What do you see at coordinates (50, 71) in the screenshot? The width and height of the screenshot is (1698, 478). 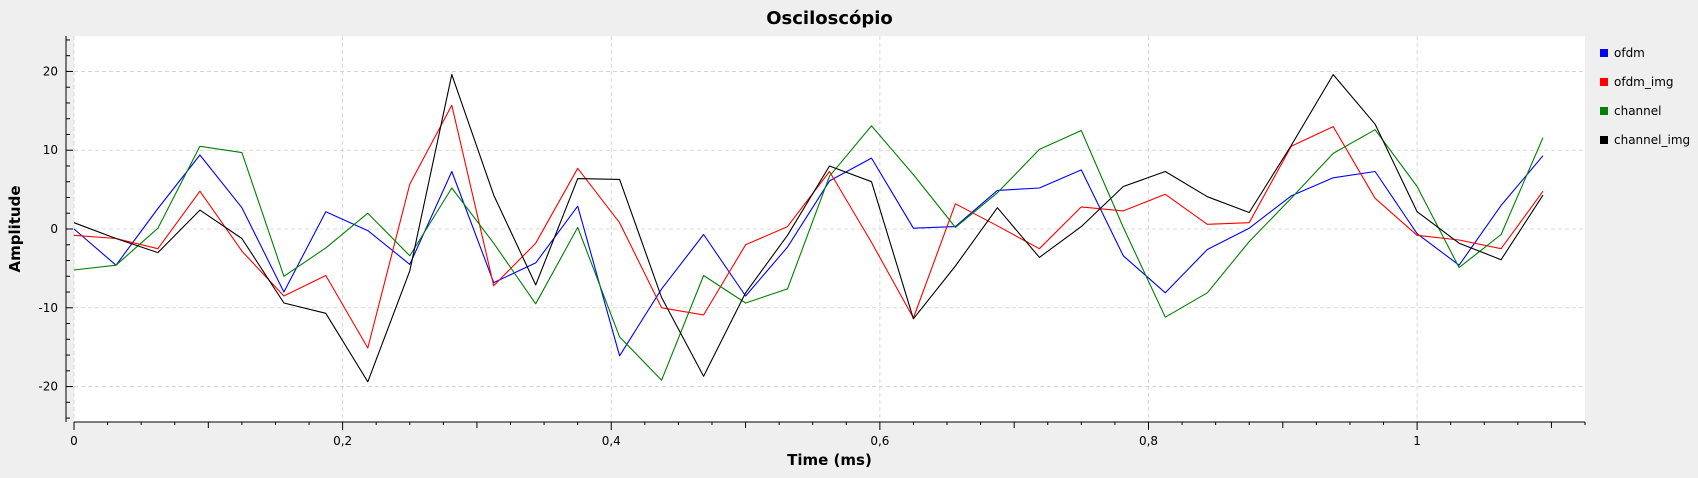 I see `y-tick-label: 20` at bounding box center [50, 71].